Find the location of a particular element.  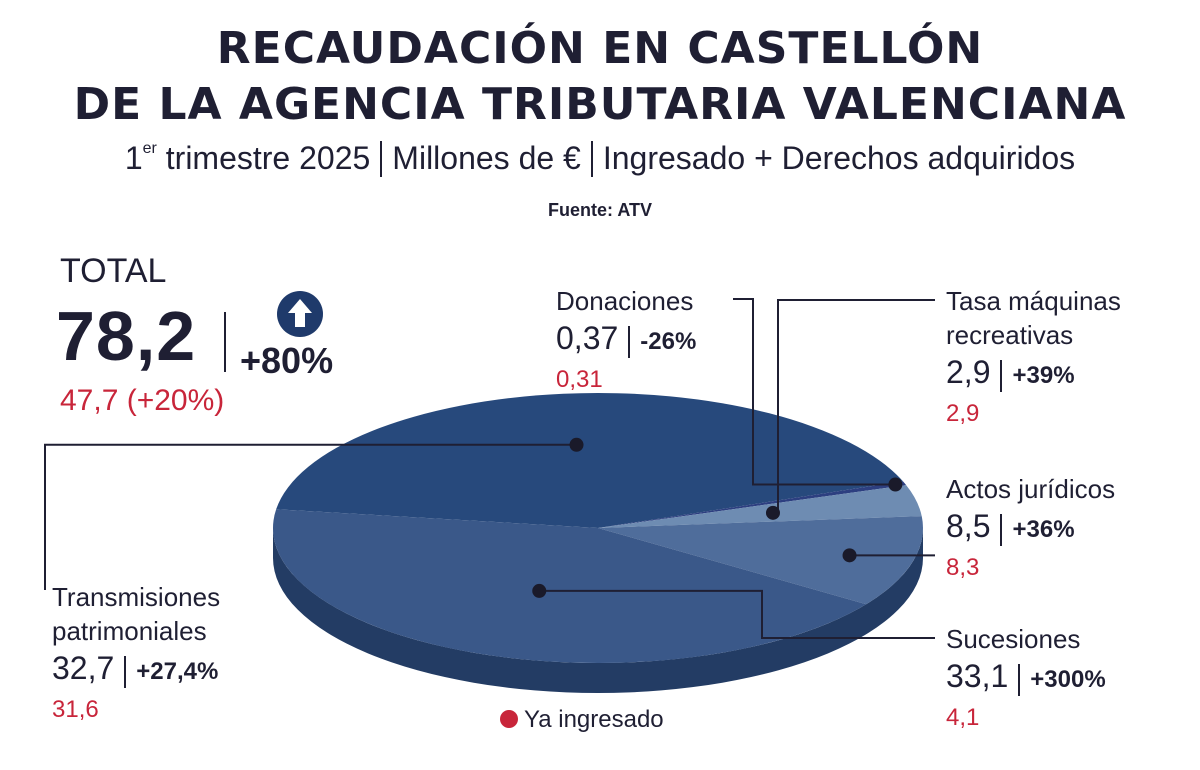

total-change: +80% is located at coordinates (287, 360).